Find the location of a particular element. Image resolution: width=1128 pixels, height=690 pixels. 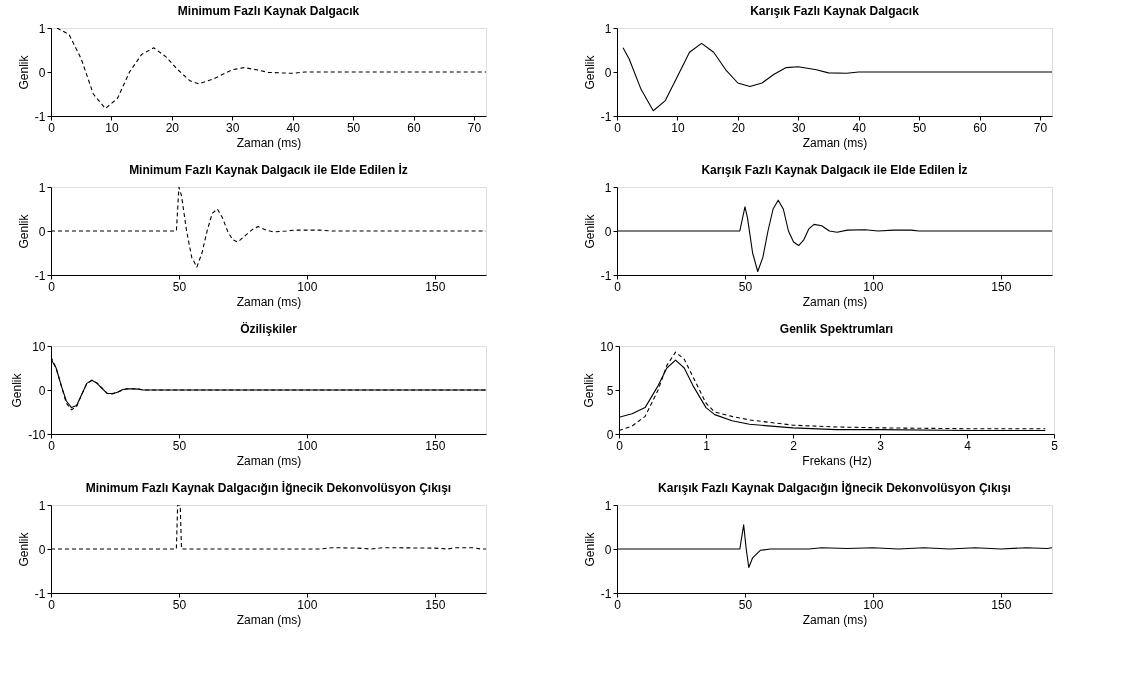

chart-title: Minimum Fazlı Kaynak Dalgacık ile Elde Edilen İz is located at coordinates (268, 169).